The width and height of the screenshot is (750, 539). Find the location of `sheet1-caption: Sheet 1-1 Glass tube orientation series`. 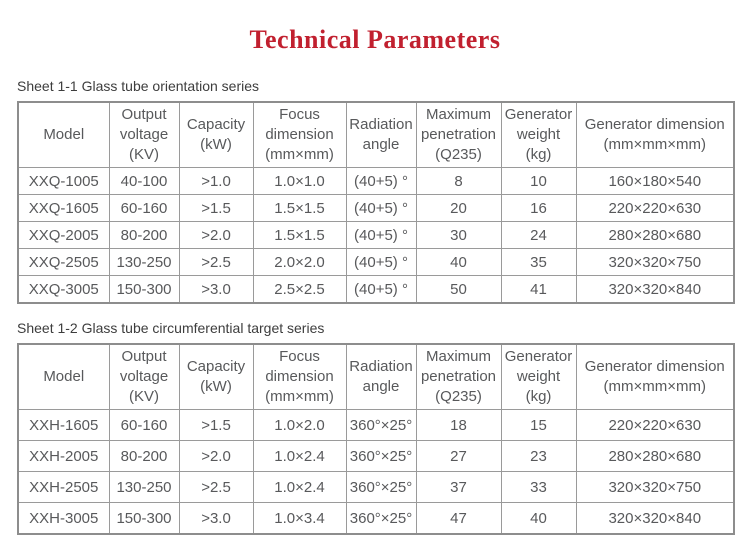

sheet1-caption: Sheet 1-1 Glass tube orientation series is located at coordinates (138, 86).